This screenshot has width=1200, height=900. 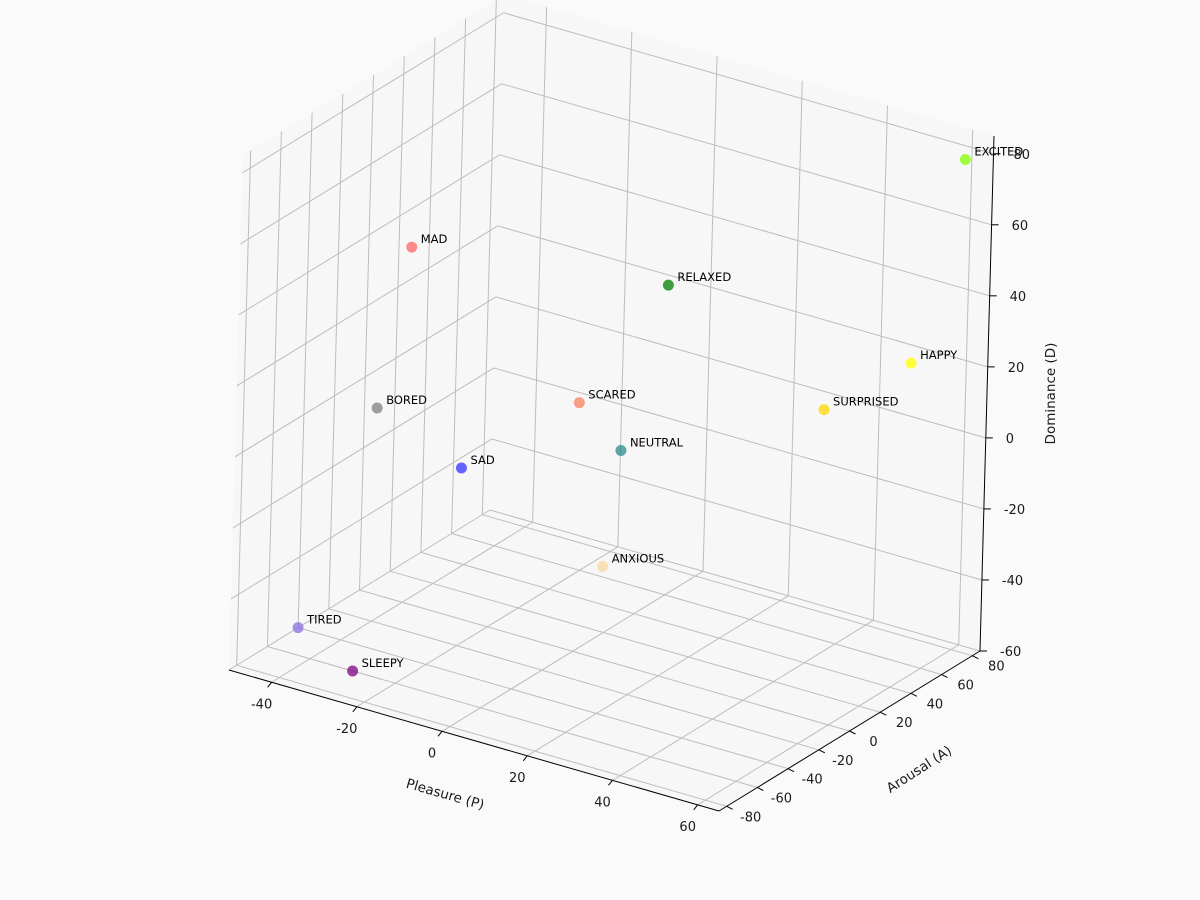 What do you see at coordinates (687, 827) in the screenshot?
I see `x-tick-label: 60` at bounding box center [687, 827].